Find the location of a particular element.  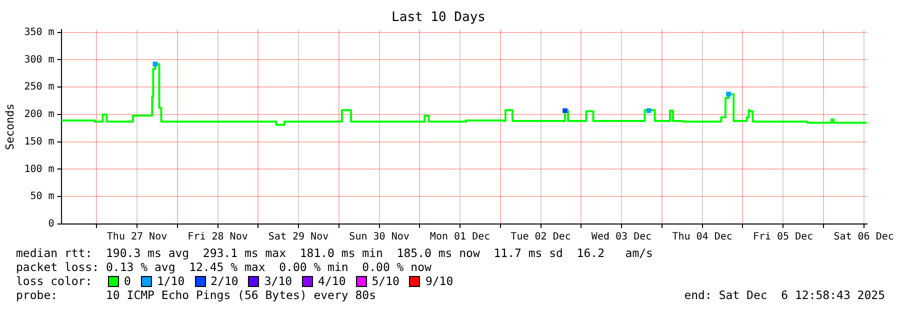

y-axis-title: Seconds is located at coordinates (9, 127).